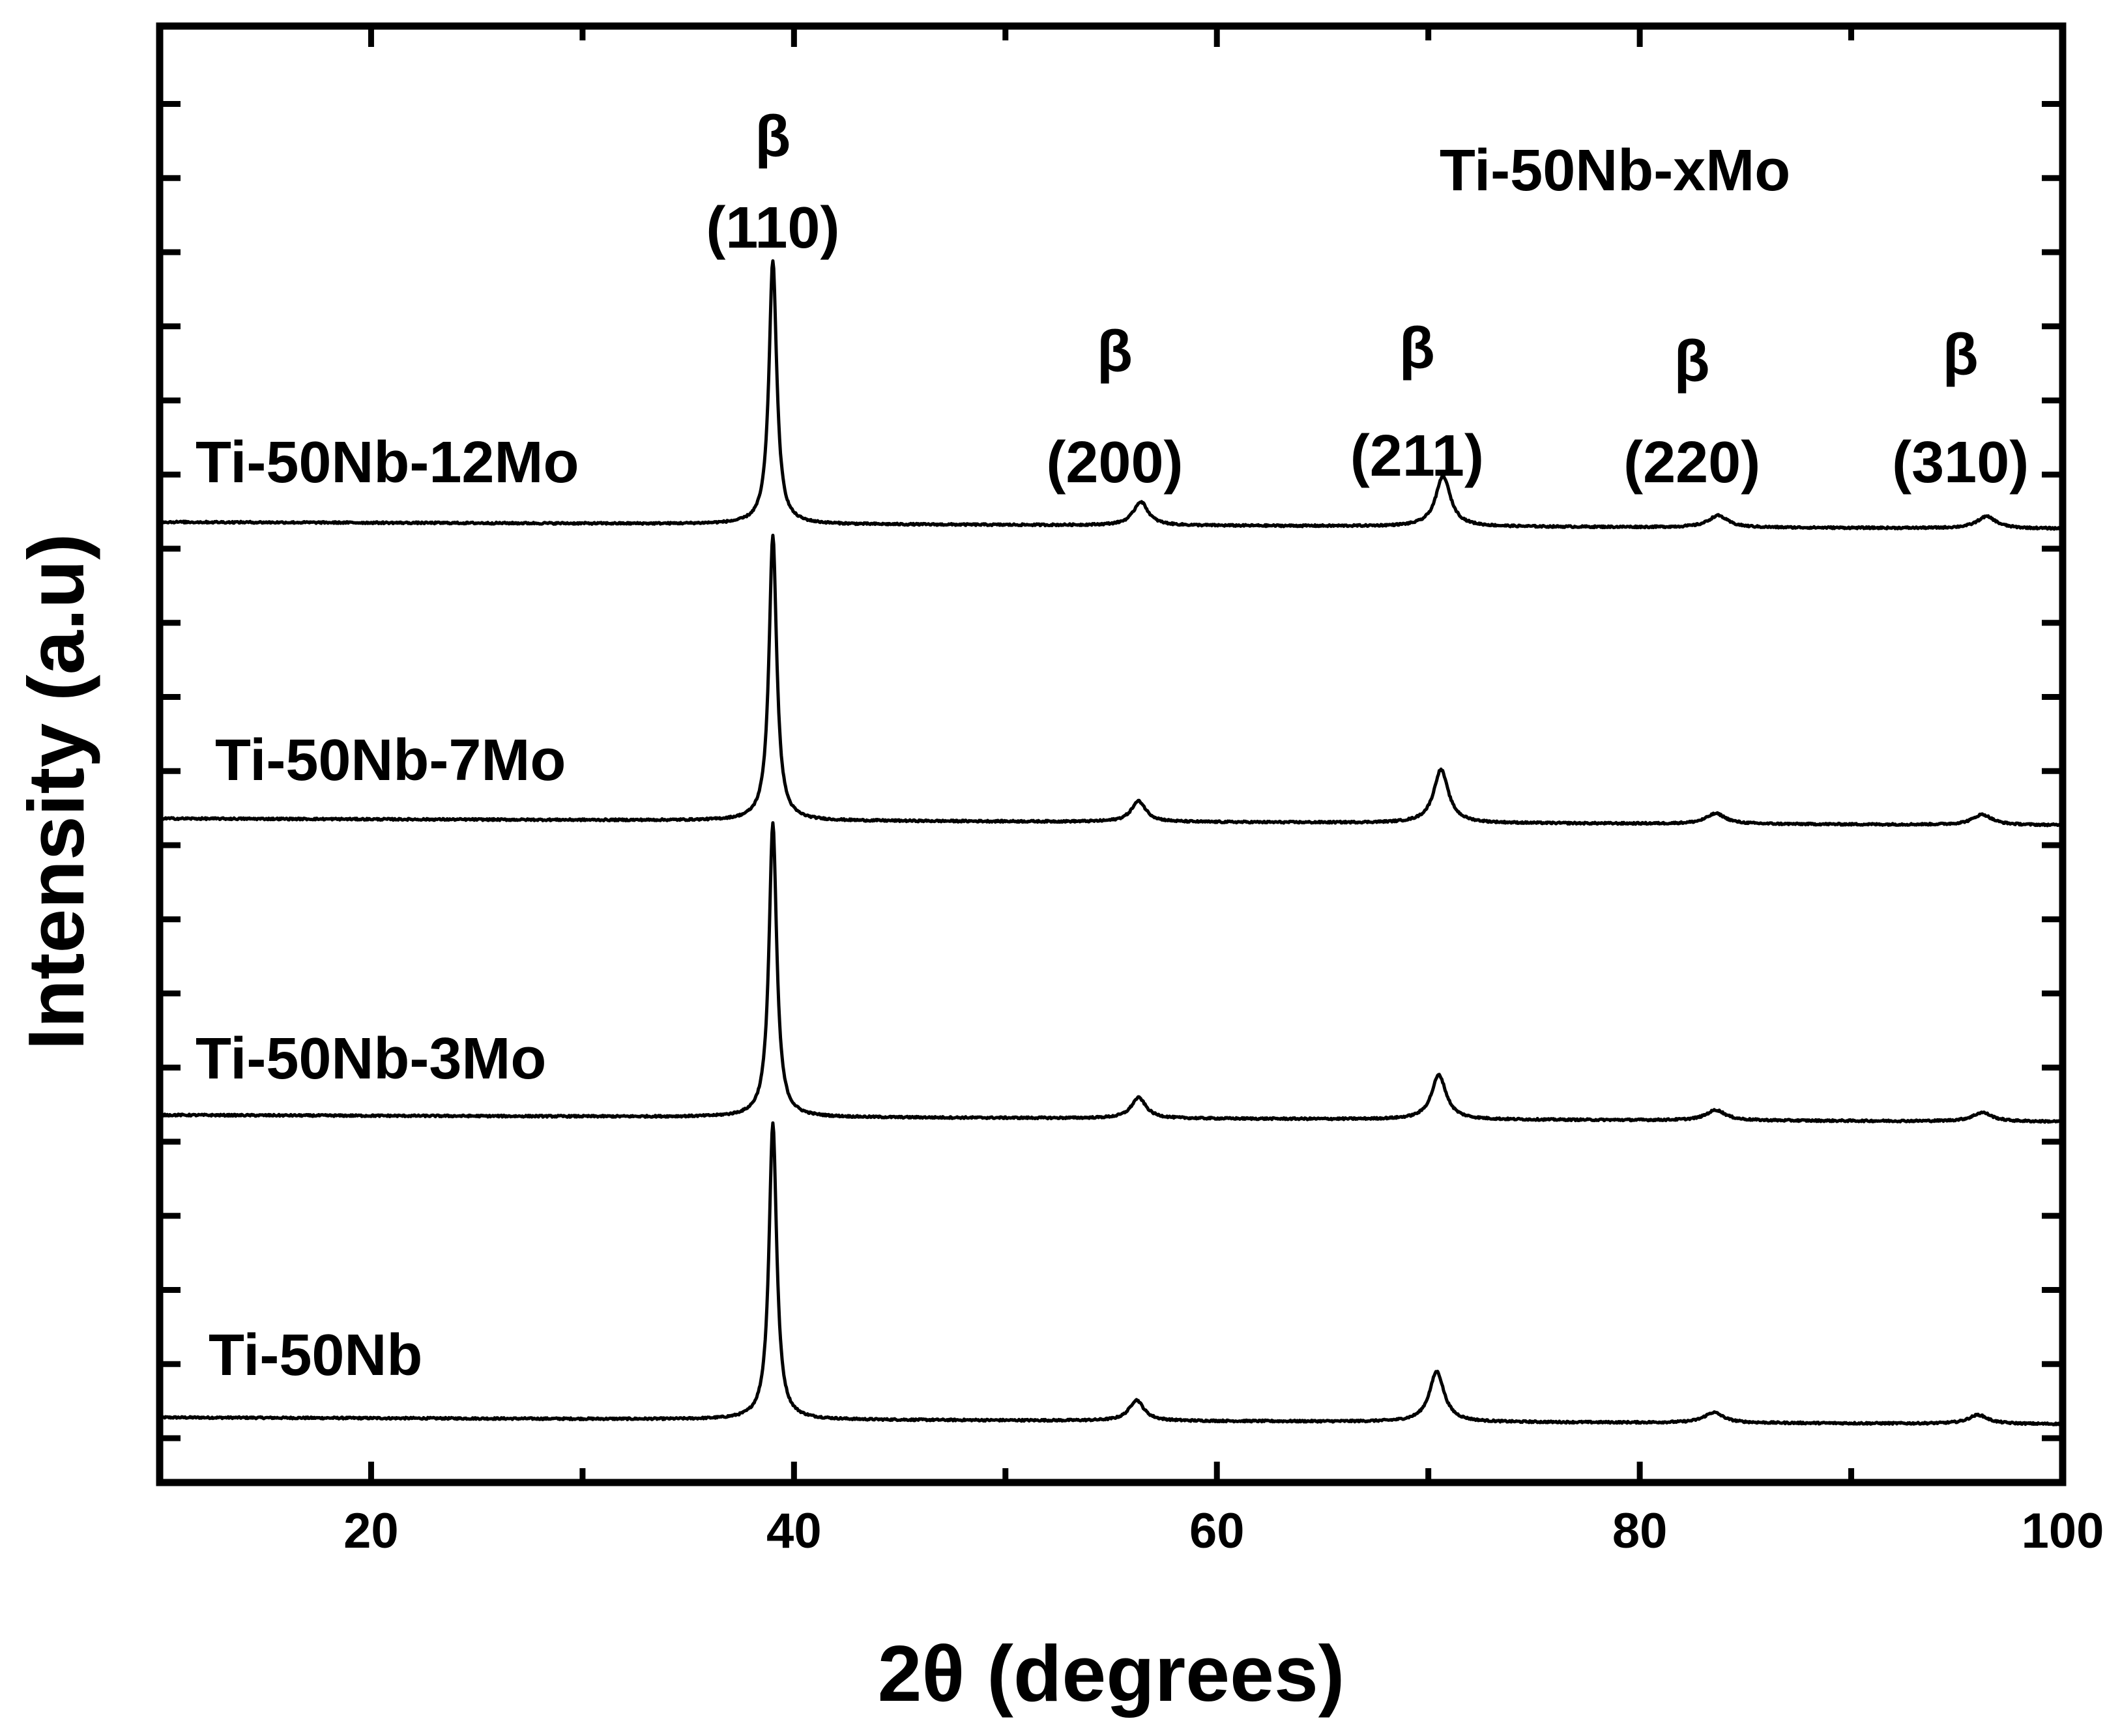 This screenshot has height=1736, width=2120. What do you see at coordinates (371, 1531) in the screenshot?
I see `x-tick-label: 20` at bounding box center [371, 1531].